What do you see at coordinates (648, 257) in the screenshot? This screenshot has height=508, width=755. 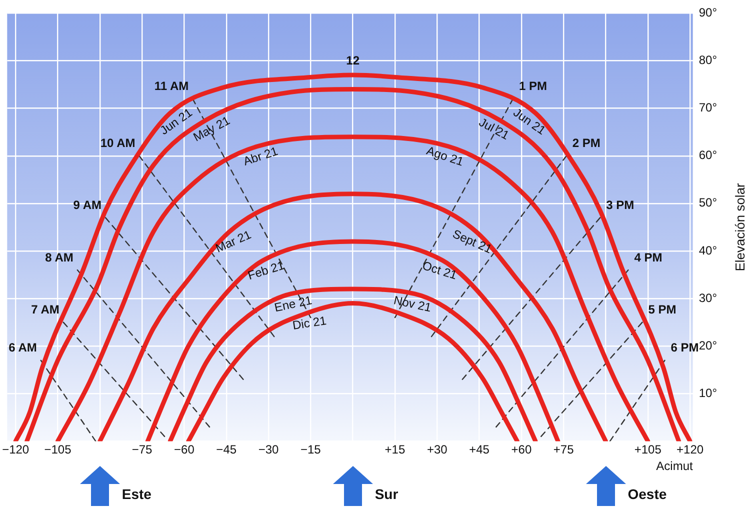 I see `series-label: 4 PM` at bounding box center [648, 257].